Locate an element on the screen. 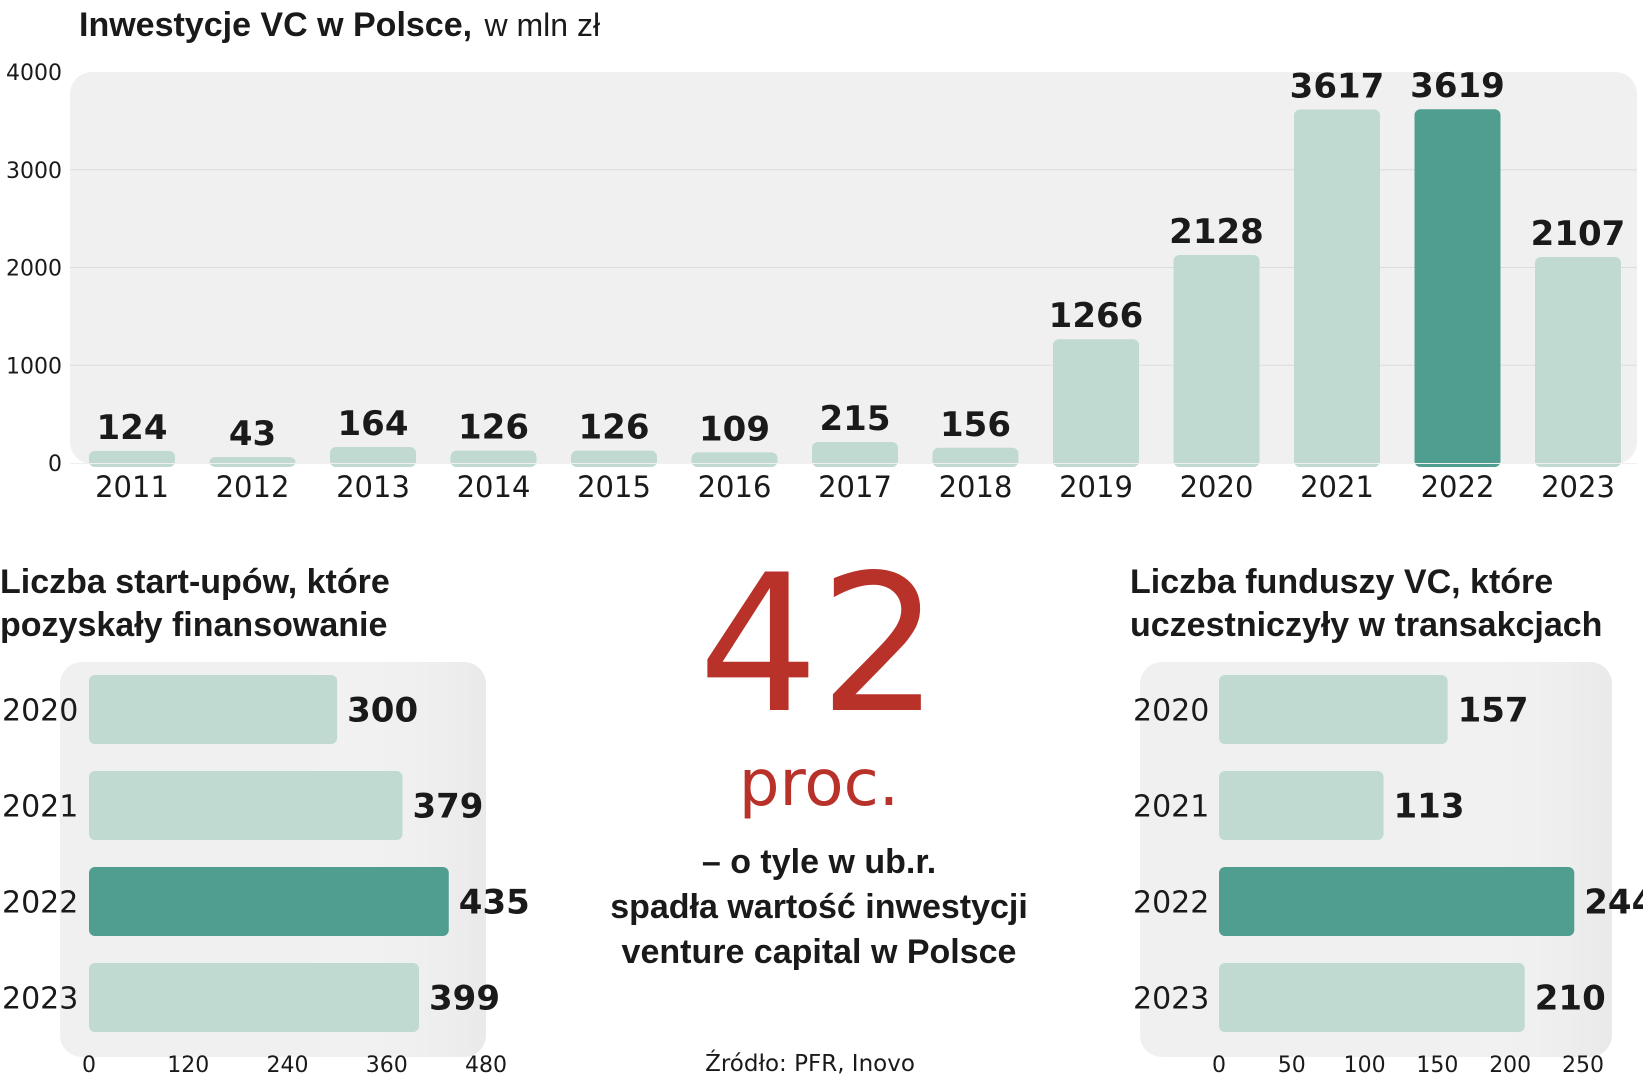  left-x-tick-label: 240 is located at coordinates (288, 1065).